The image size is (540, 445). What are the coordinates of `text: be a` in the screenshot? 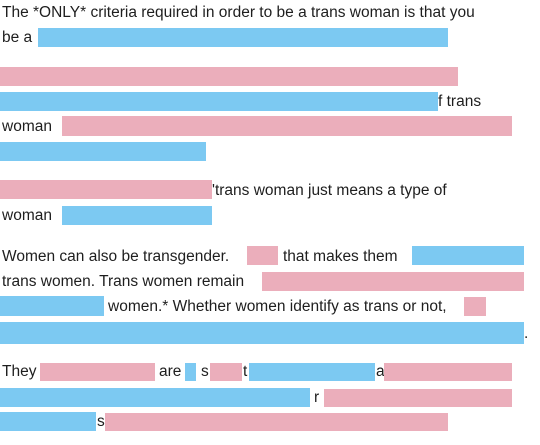 It's located at (17, 37).